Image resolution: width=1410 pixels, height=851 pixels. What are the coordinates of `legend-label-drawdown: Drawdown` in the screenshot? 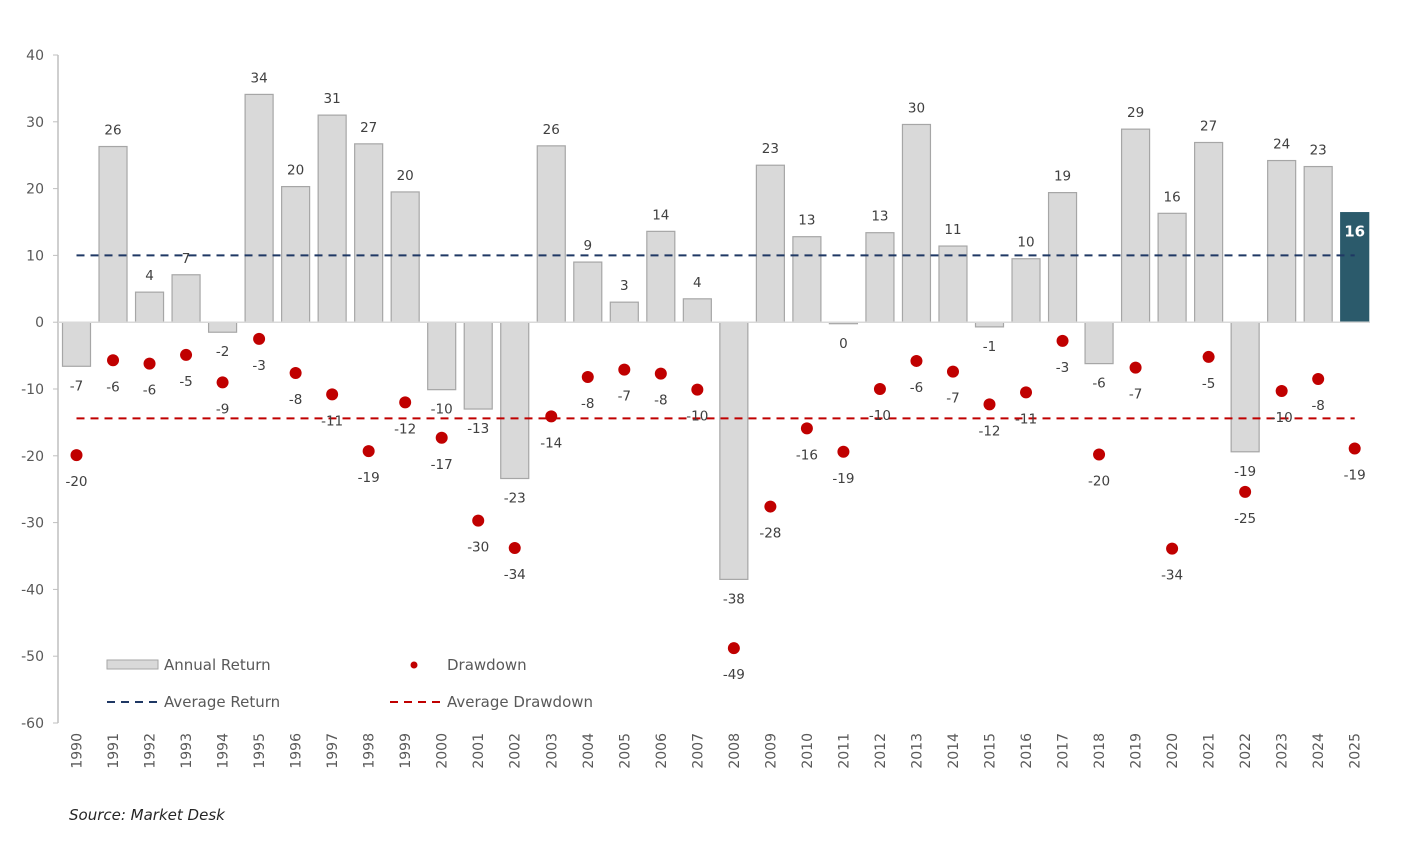 It's located at (487, 665).